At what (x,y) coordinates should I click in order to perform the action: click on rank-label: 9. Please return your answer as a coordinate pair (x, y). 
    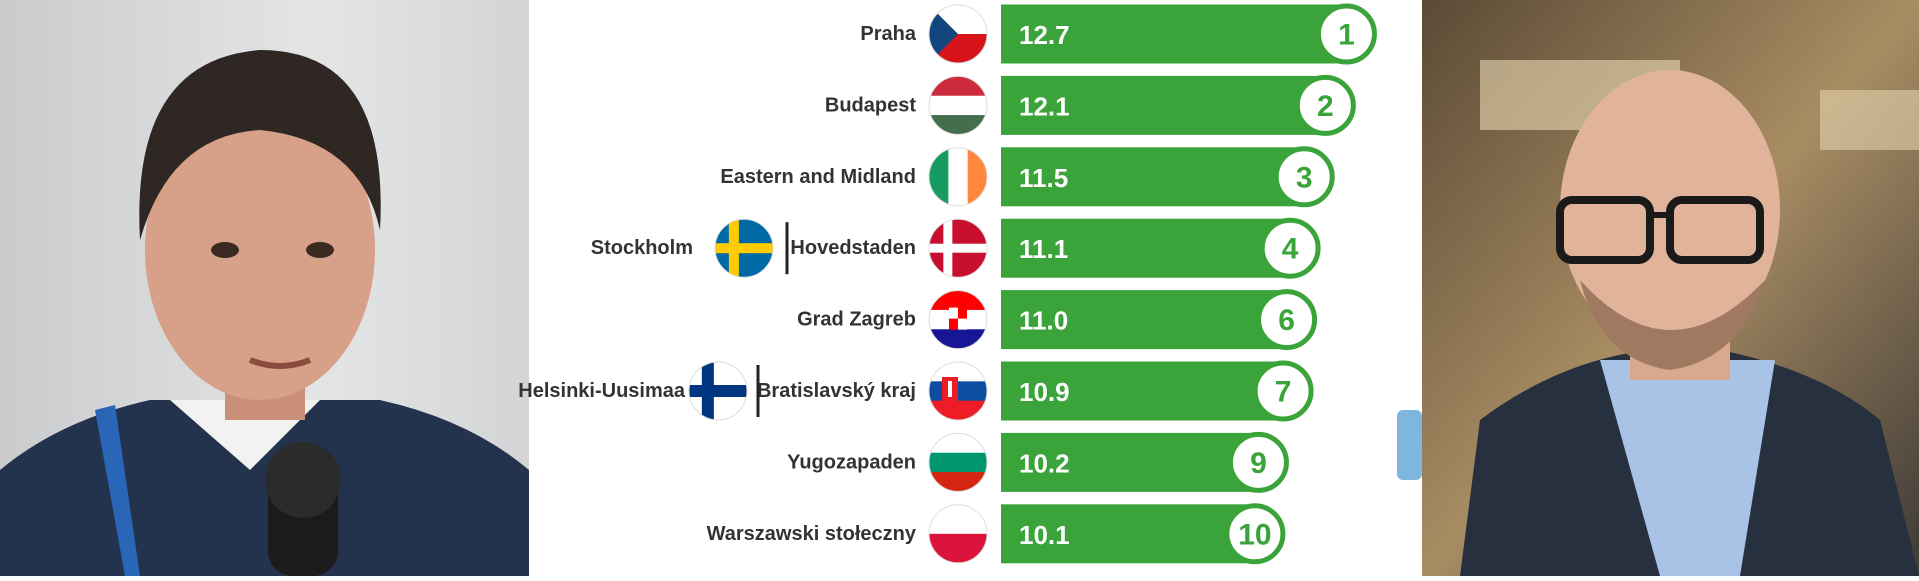
    Looking at the image, I should click on (1258, 463).